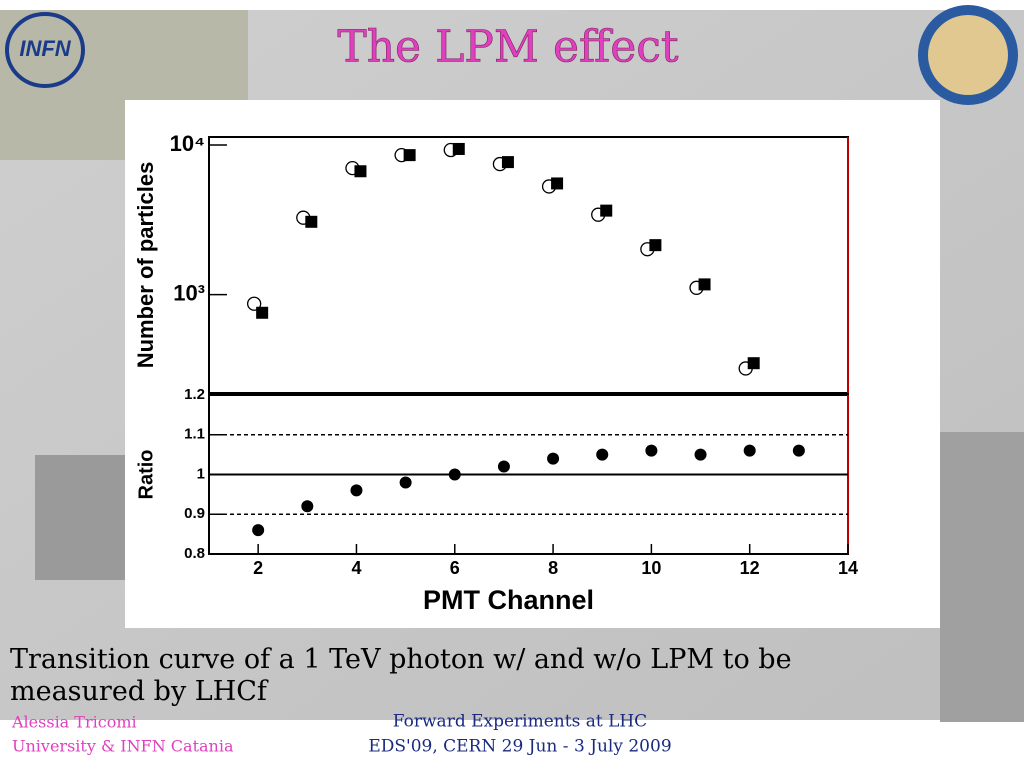  What do you see at coordinates (968, 55) in the screenshot?
I see `seal` at bounding box center [968, 55].